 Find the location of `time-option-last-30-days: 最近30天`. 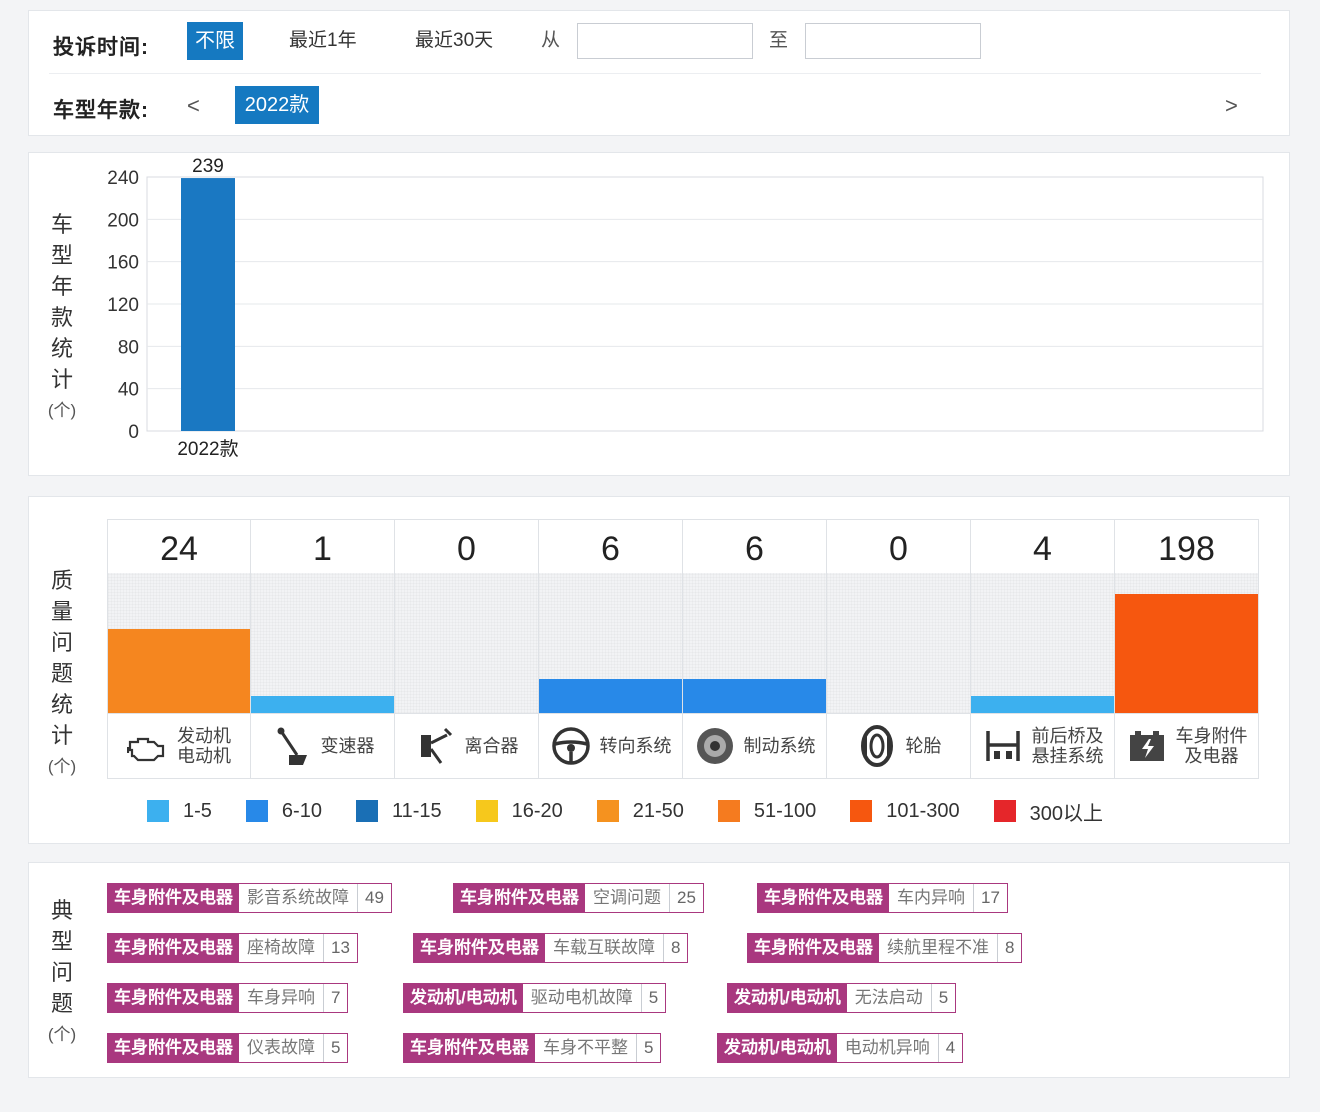

time-option-last-30-days: 最近30天 is located at coordinates (454, 40).